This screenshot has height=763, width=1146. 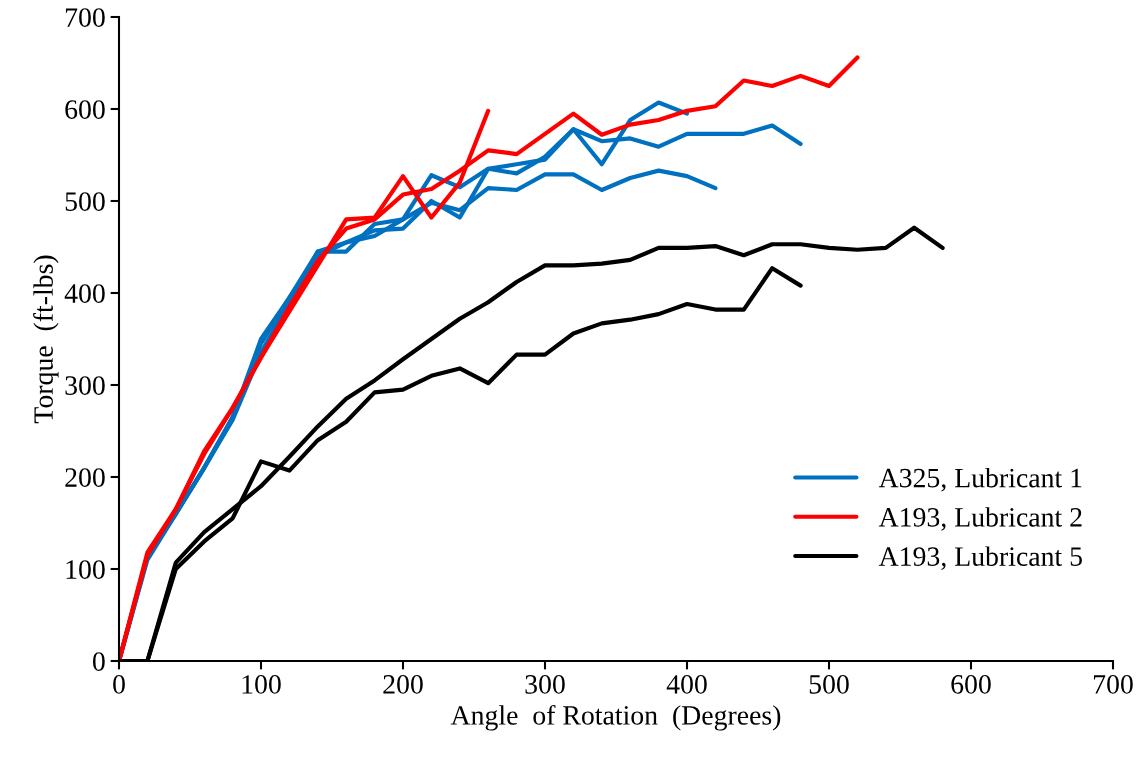 I want to click on y-tick-label: 400, so click(x=84, y=293).